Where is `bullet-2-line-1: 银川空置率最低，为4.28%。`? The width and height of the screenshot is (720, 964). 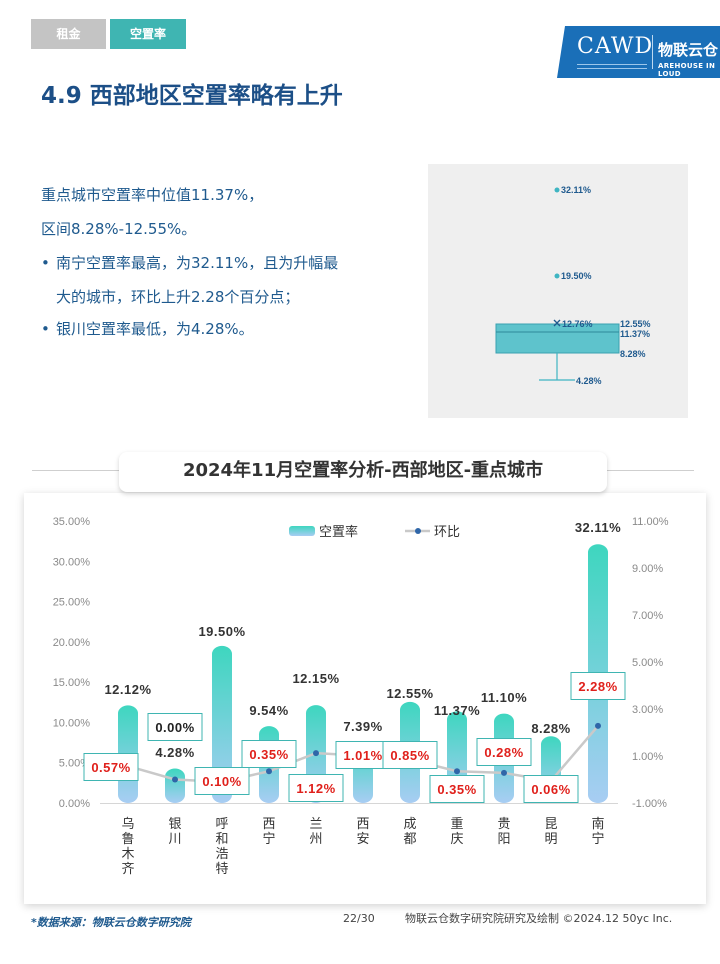
bullet-2-line-1: 银川空置率最低，为4.28%。 is located at coordinates (155, 329).